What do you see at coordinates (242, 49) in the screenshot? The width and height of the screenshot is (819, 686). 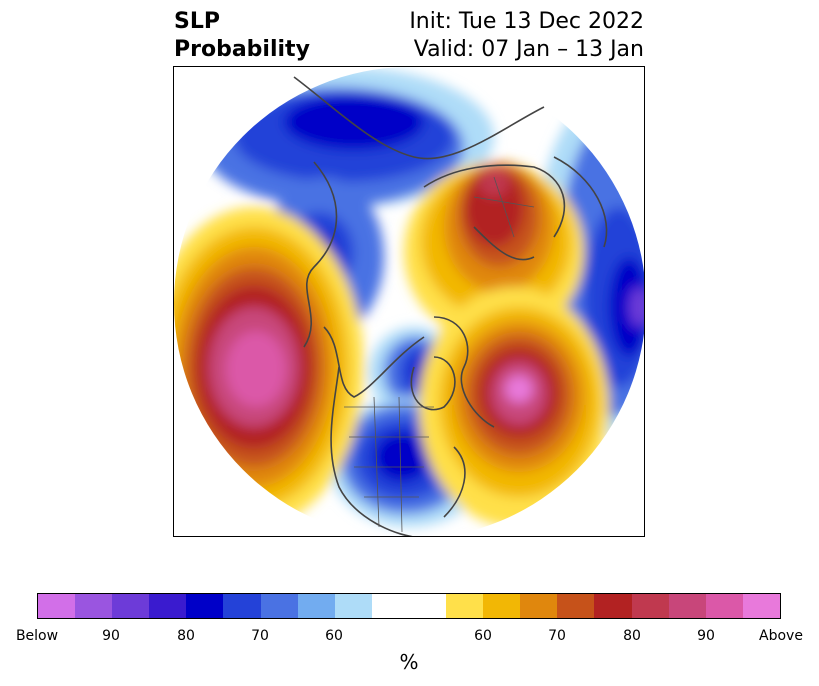 I see `title-product: Probability` at bounding box center [242, 49].